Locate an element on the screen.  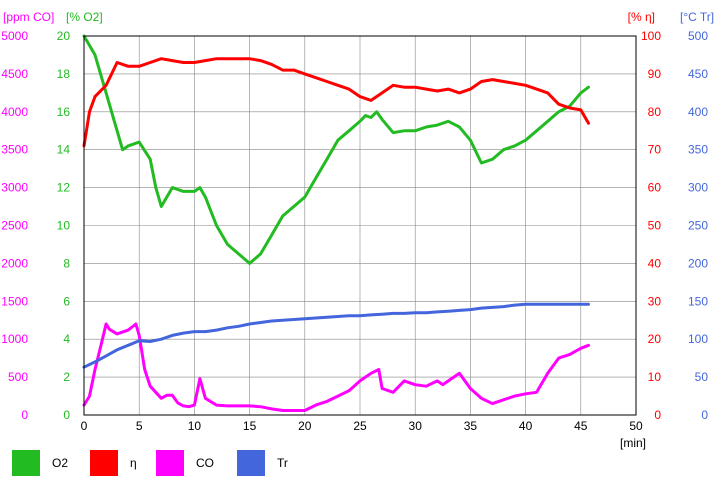
legend-label-2: CO is located at coordinates (205, 463).